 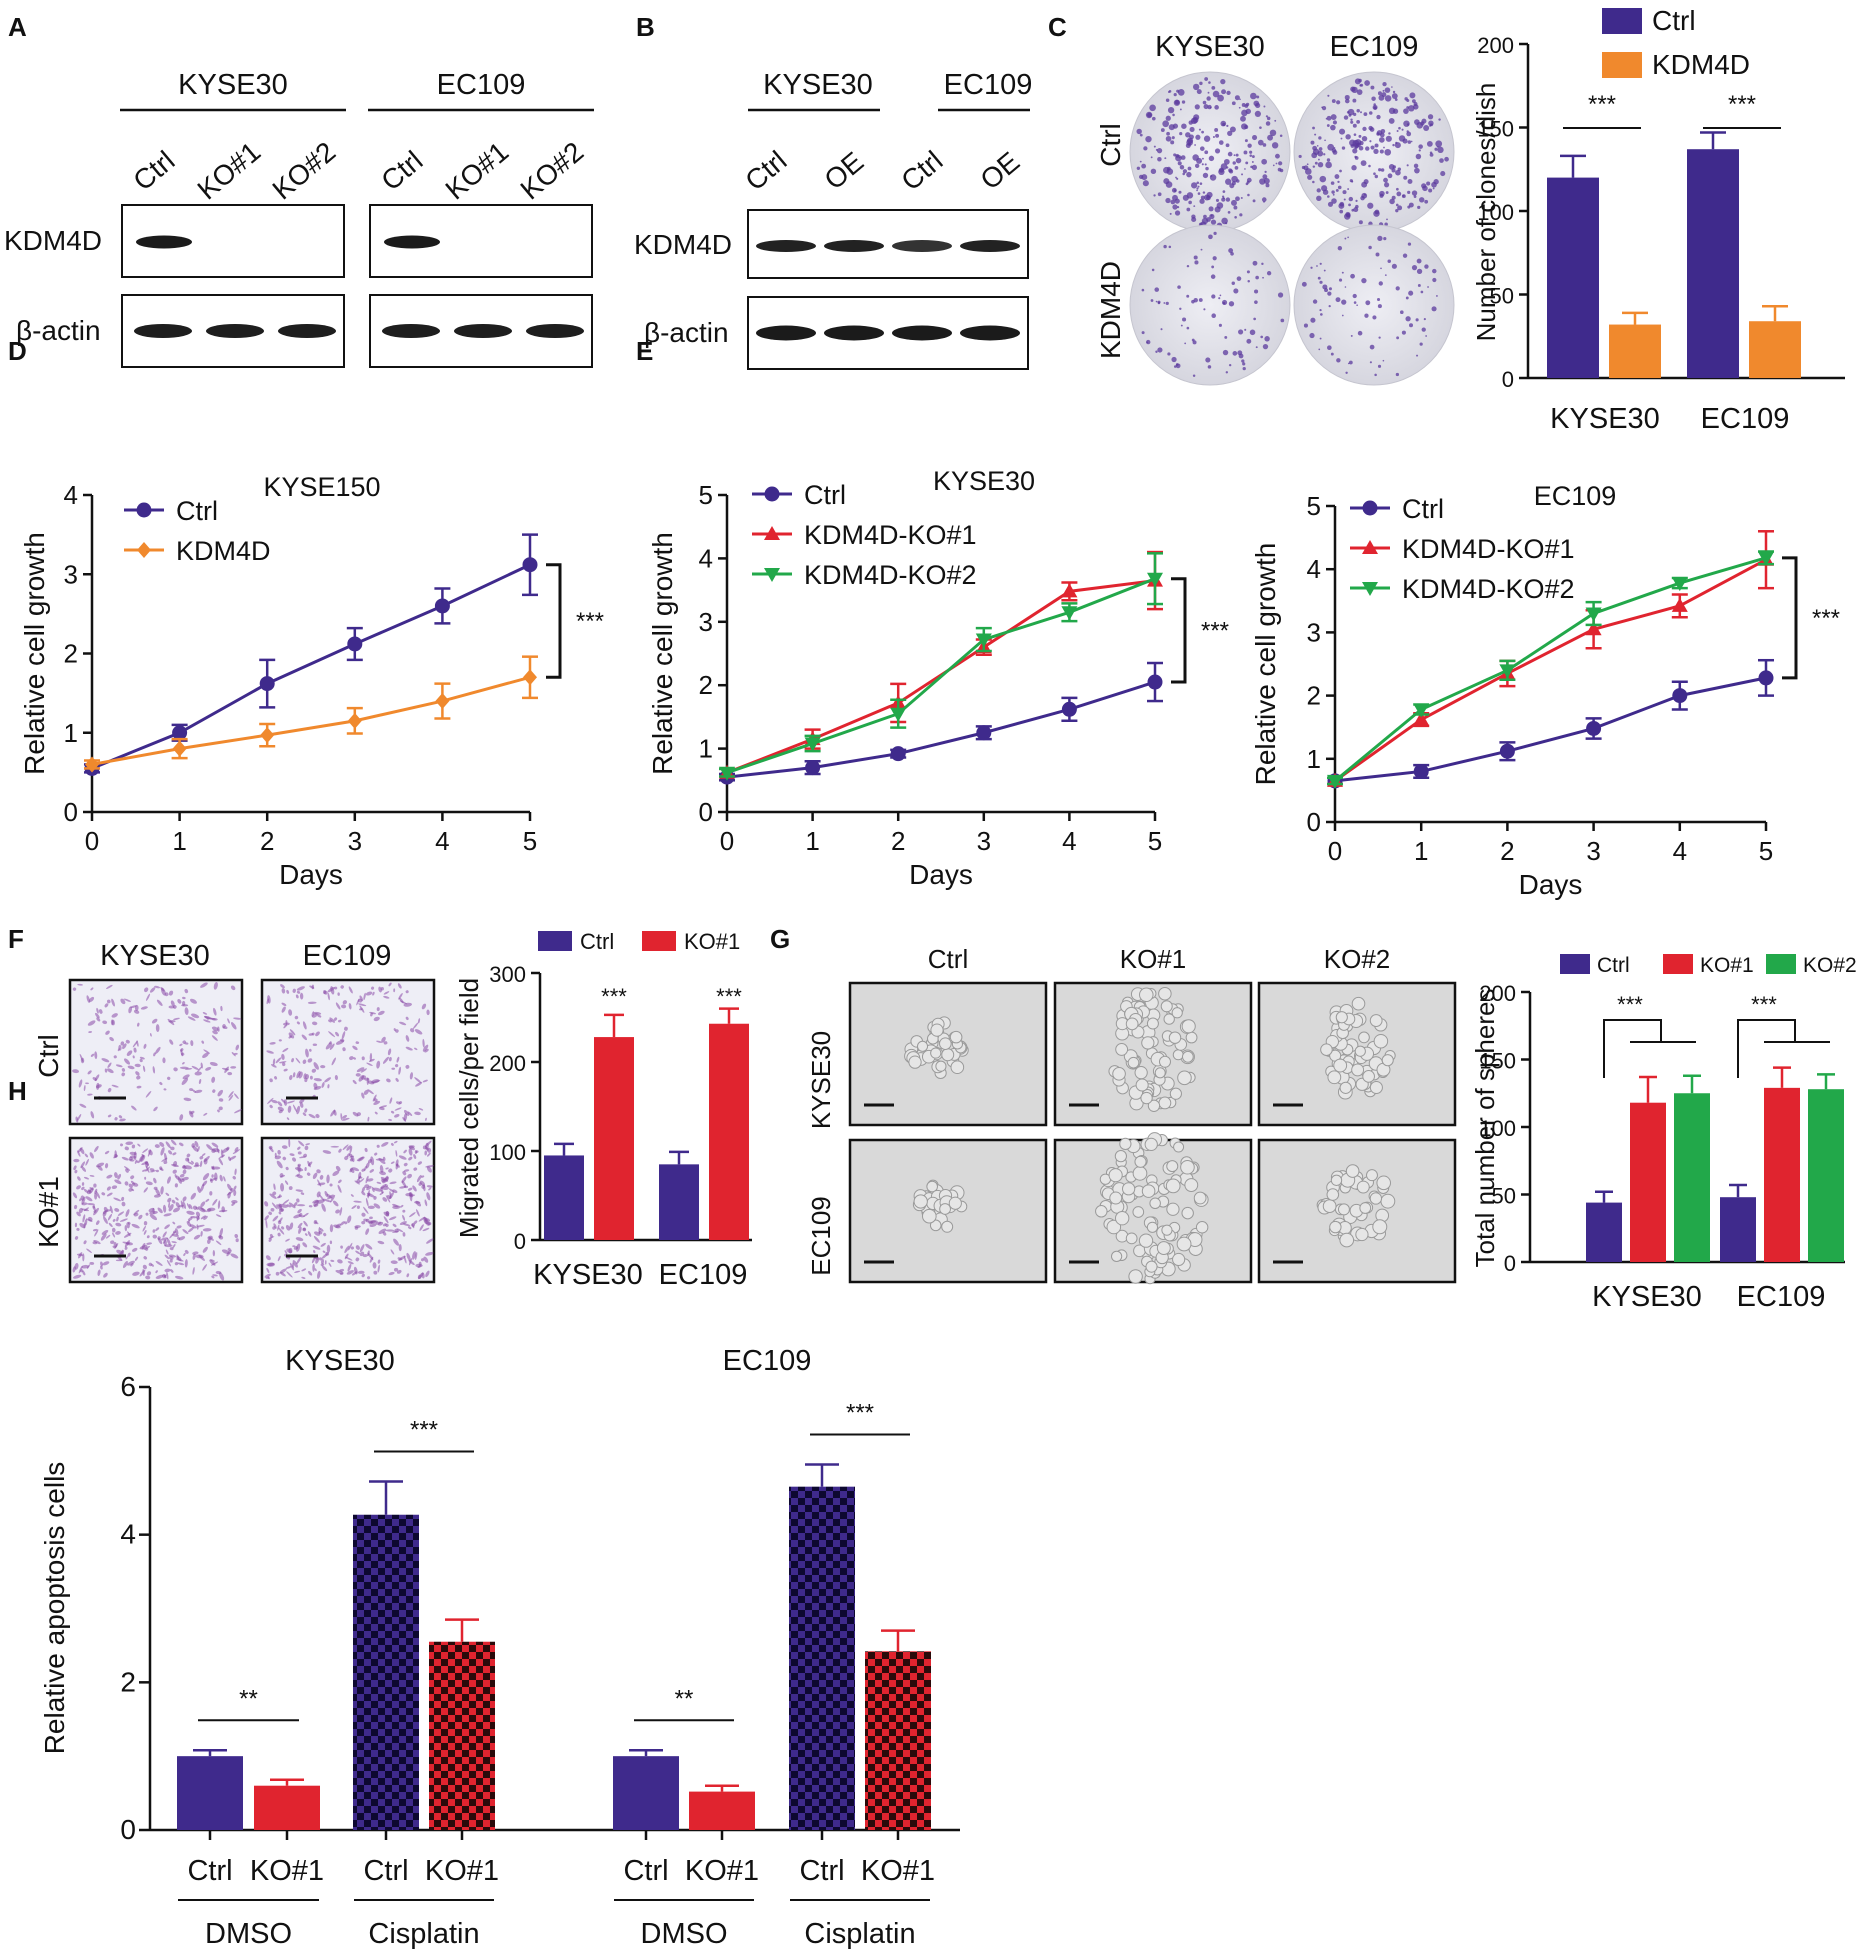 I want to click on significance-bracket, so click(x=1766, y=1048).